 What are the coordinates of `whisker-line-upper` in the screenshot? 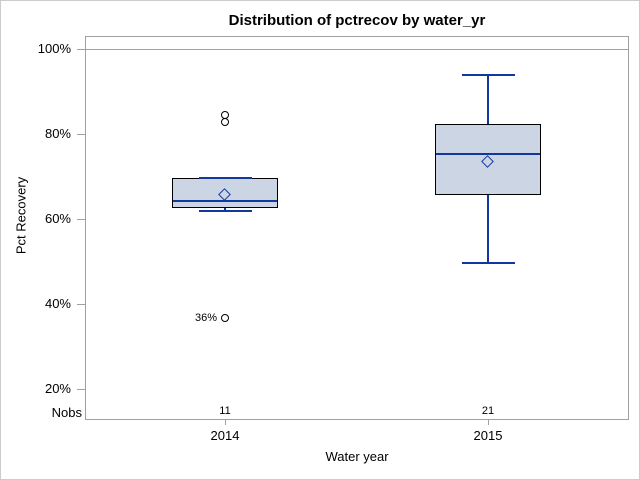 It's located at (488, 99).